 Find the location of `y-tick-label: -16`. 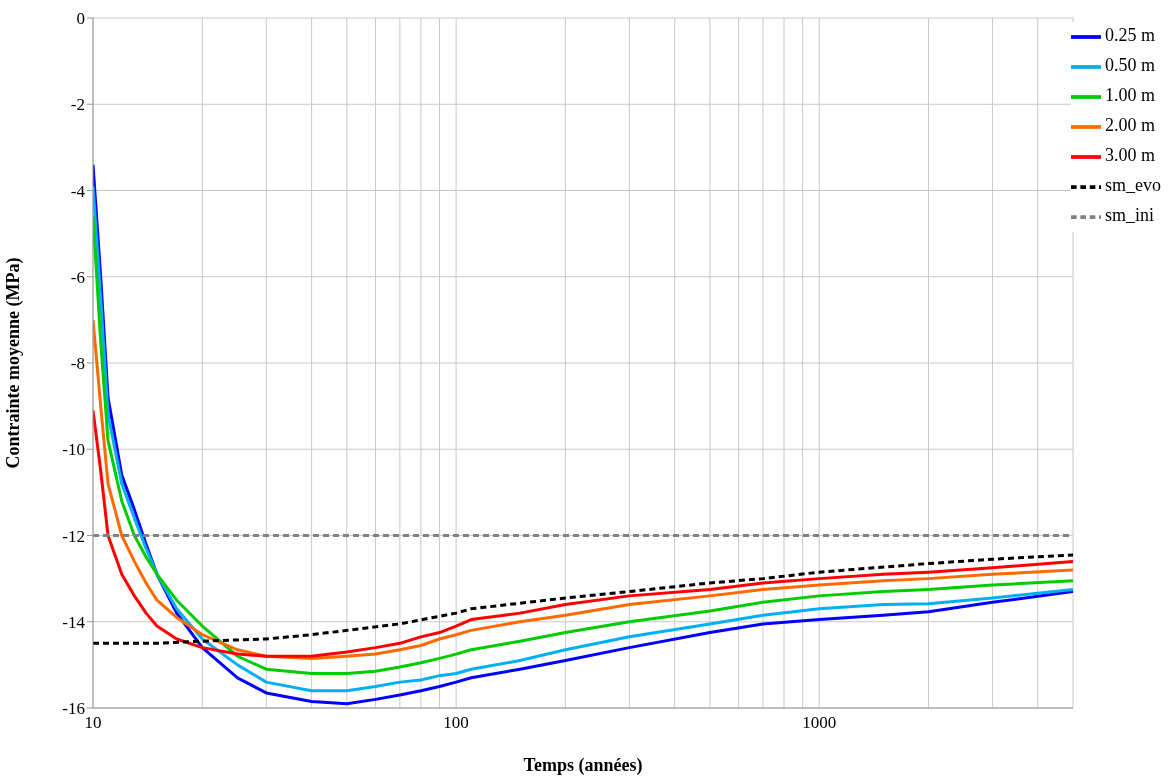

y-tick-label: -16 is located at coordinates (73, 709).